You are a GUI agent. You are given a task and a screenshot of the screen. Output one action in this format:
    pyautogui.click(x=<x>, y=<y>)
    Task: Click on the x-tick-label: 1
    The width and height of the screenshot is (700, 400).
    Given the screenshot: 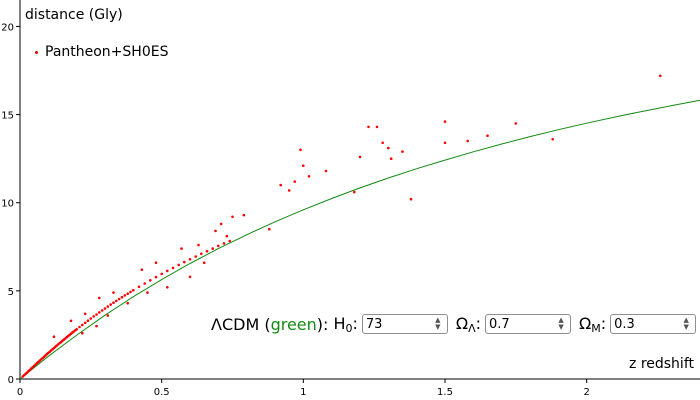 What is the action you would take?
    pyautogui.click(x=303, y=392)
    